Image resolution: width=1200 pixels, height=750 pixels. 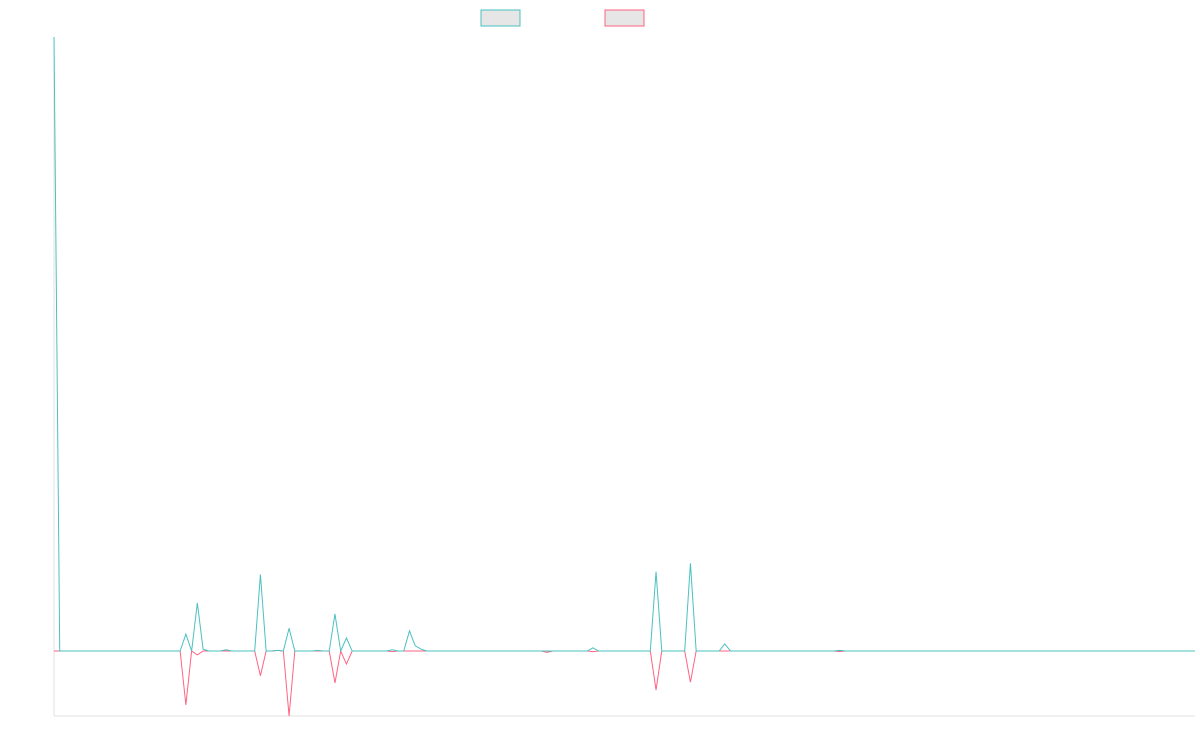 I want to click on data-line, so click(x=624, y=683).